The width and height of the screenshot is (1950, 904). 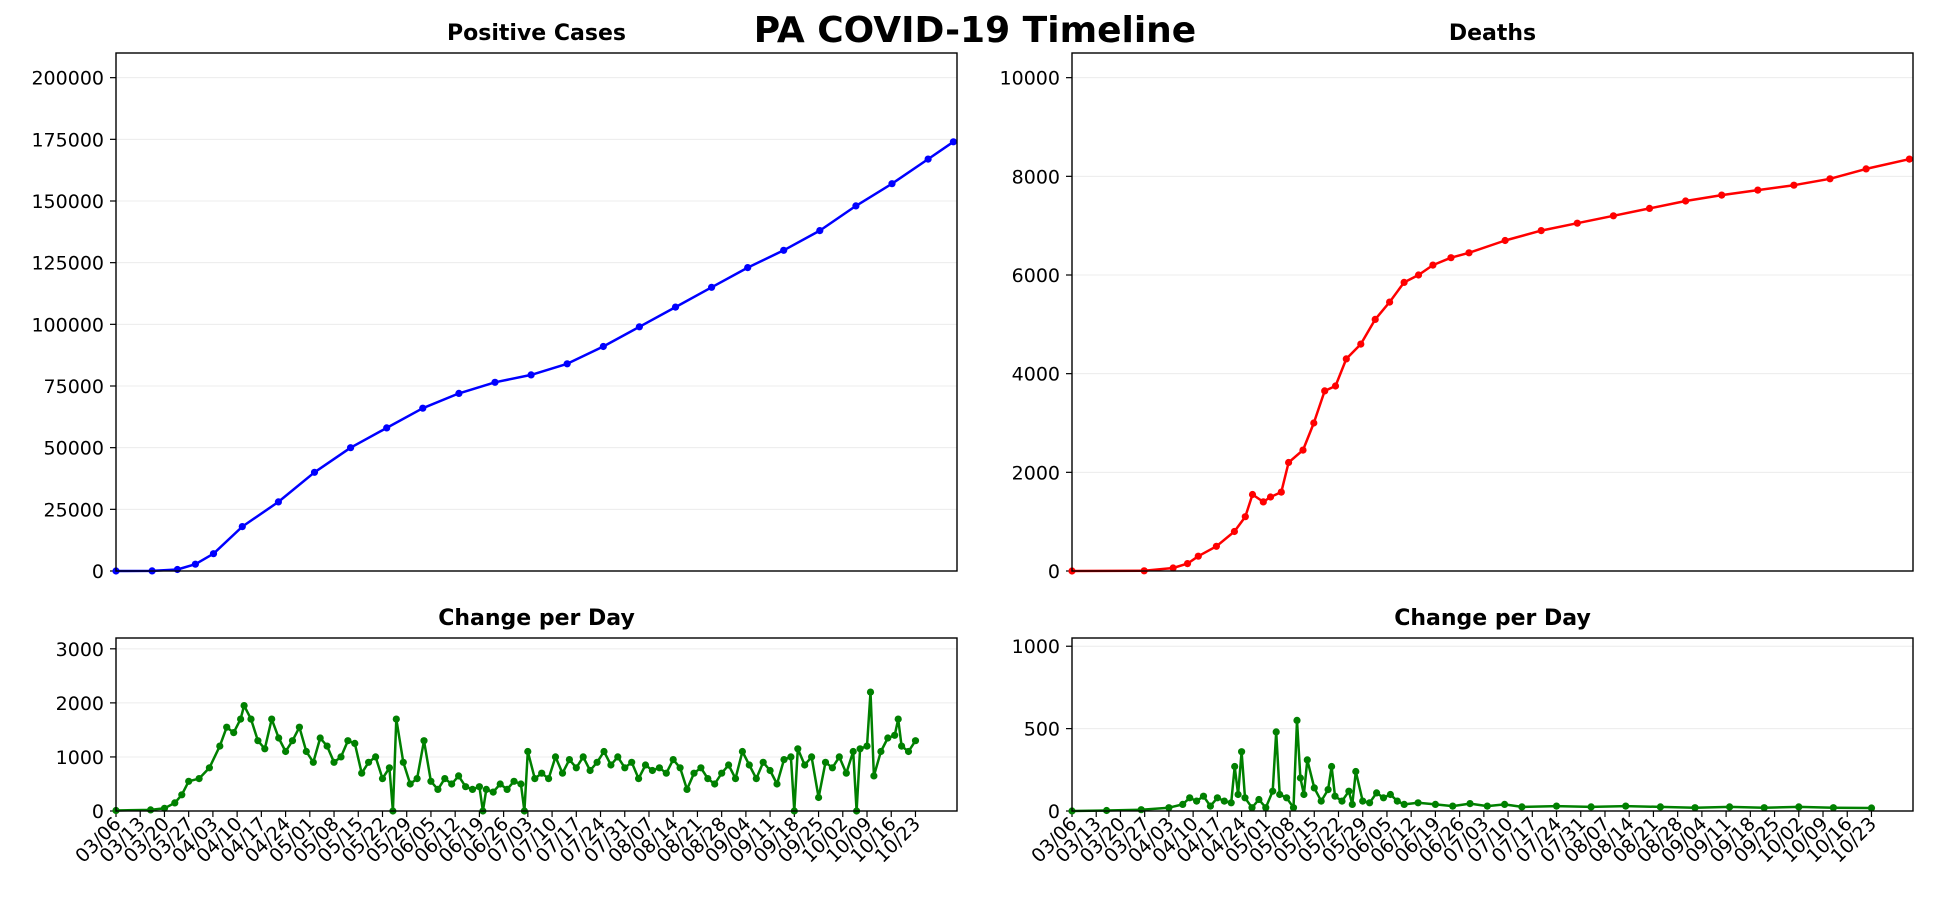 What do you see at coordinates (536, 618) in the screenshot?
I see `panel-title: Change per Day` at bounding box center [536, 618].